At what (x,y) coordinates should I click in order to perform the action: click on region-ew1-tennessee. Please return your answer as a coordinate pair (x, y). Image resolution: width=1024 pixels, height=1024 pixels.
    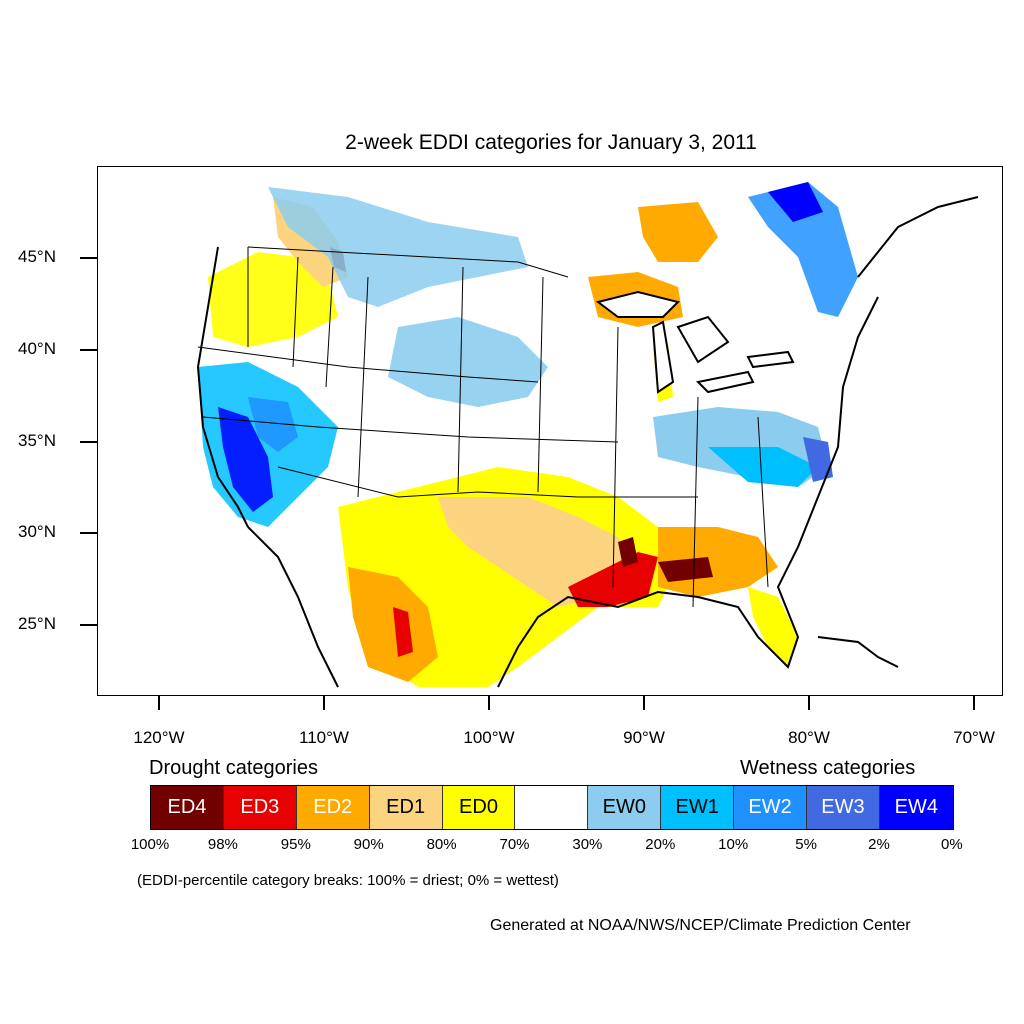
    Looking at the image, I should click on (763, 467).